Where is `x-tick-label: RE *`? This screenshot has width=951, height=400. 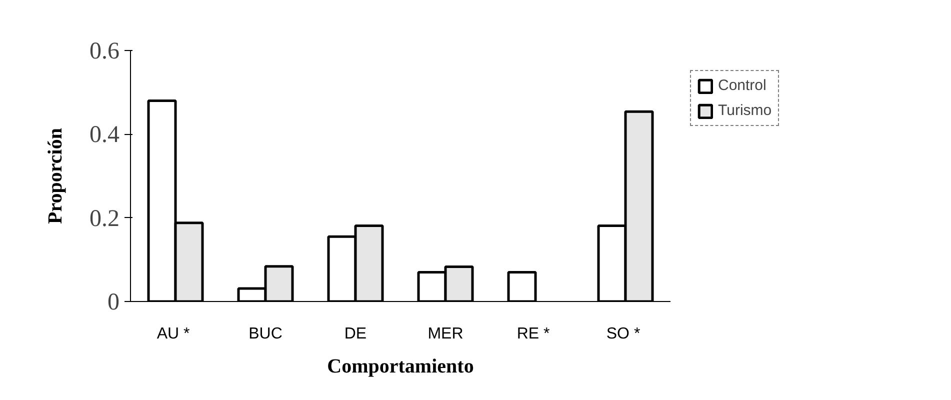 x-tick-label: RE * is located at coordinates (533, 334).